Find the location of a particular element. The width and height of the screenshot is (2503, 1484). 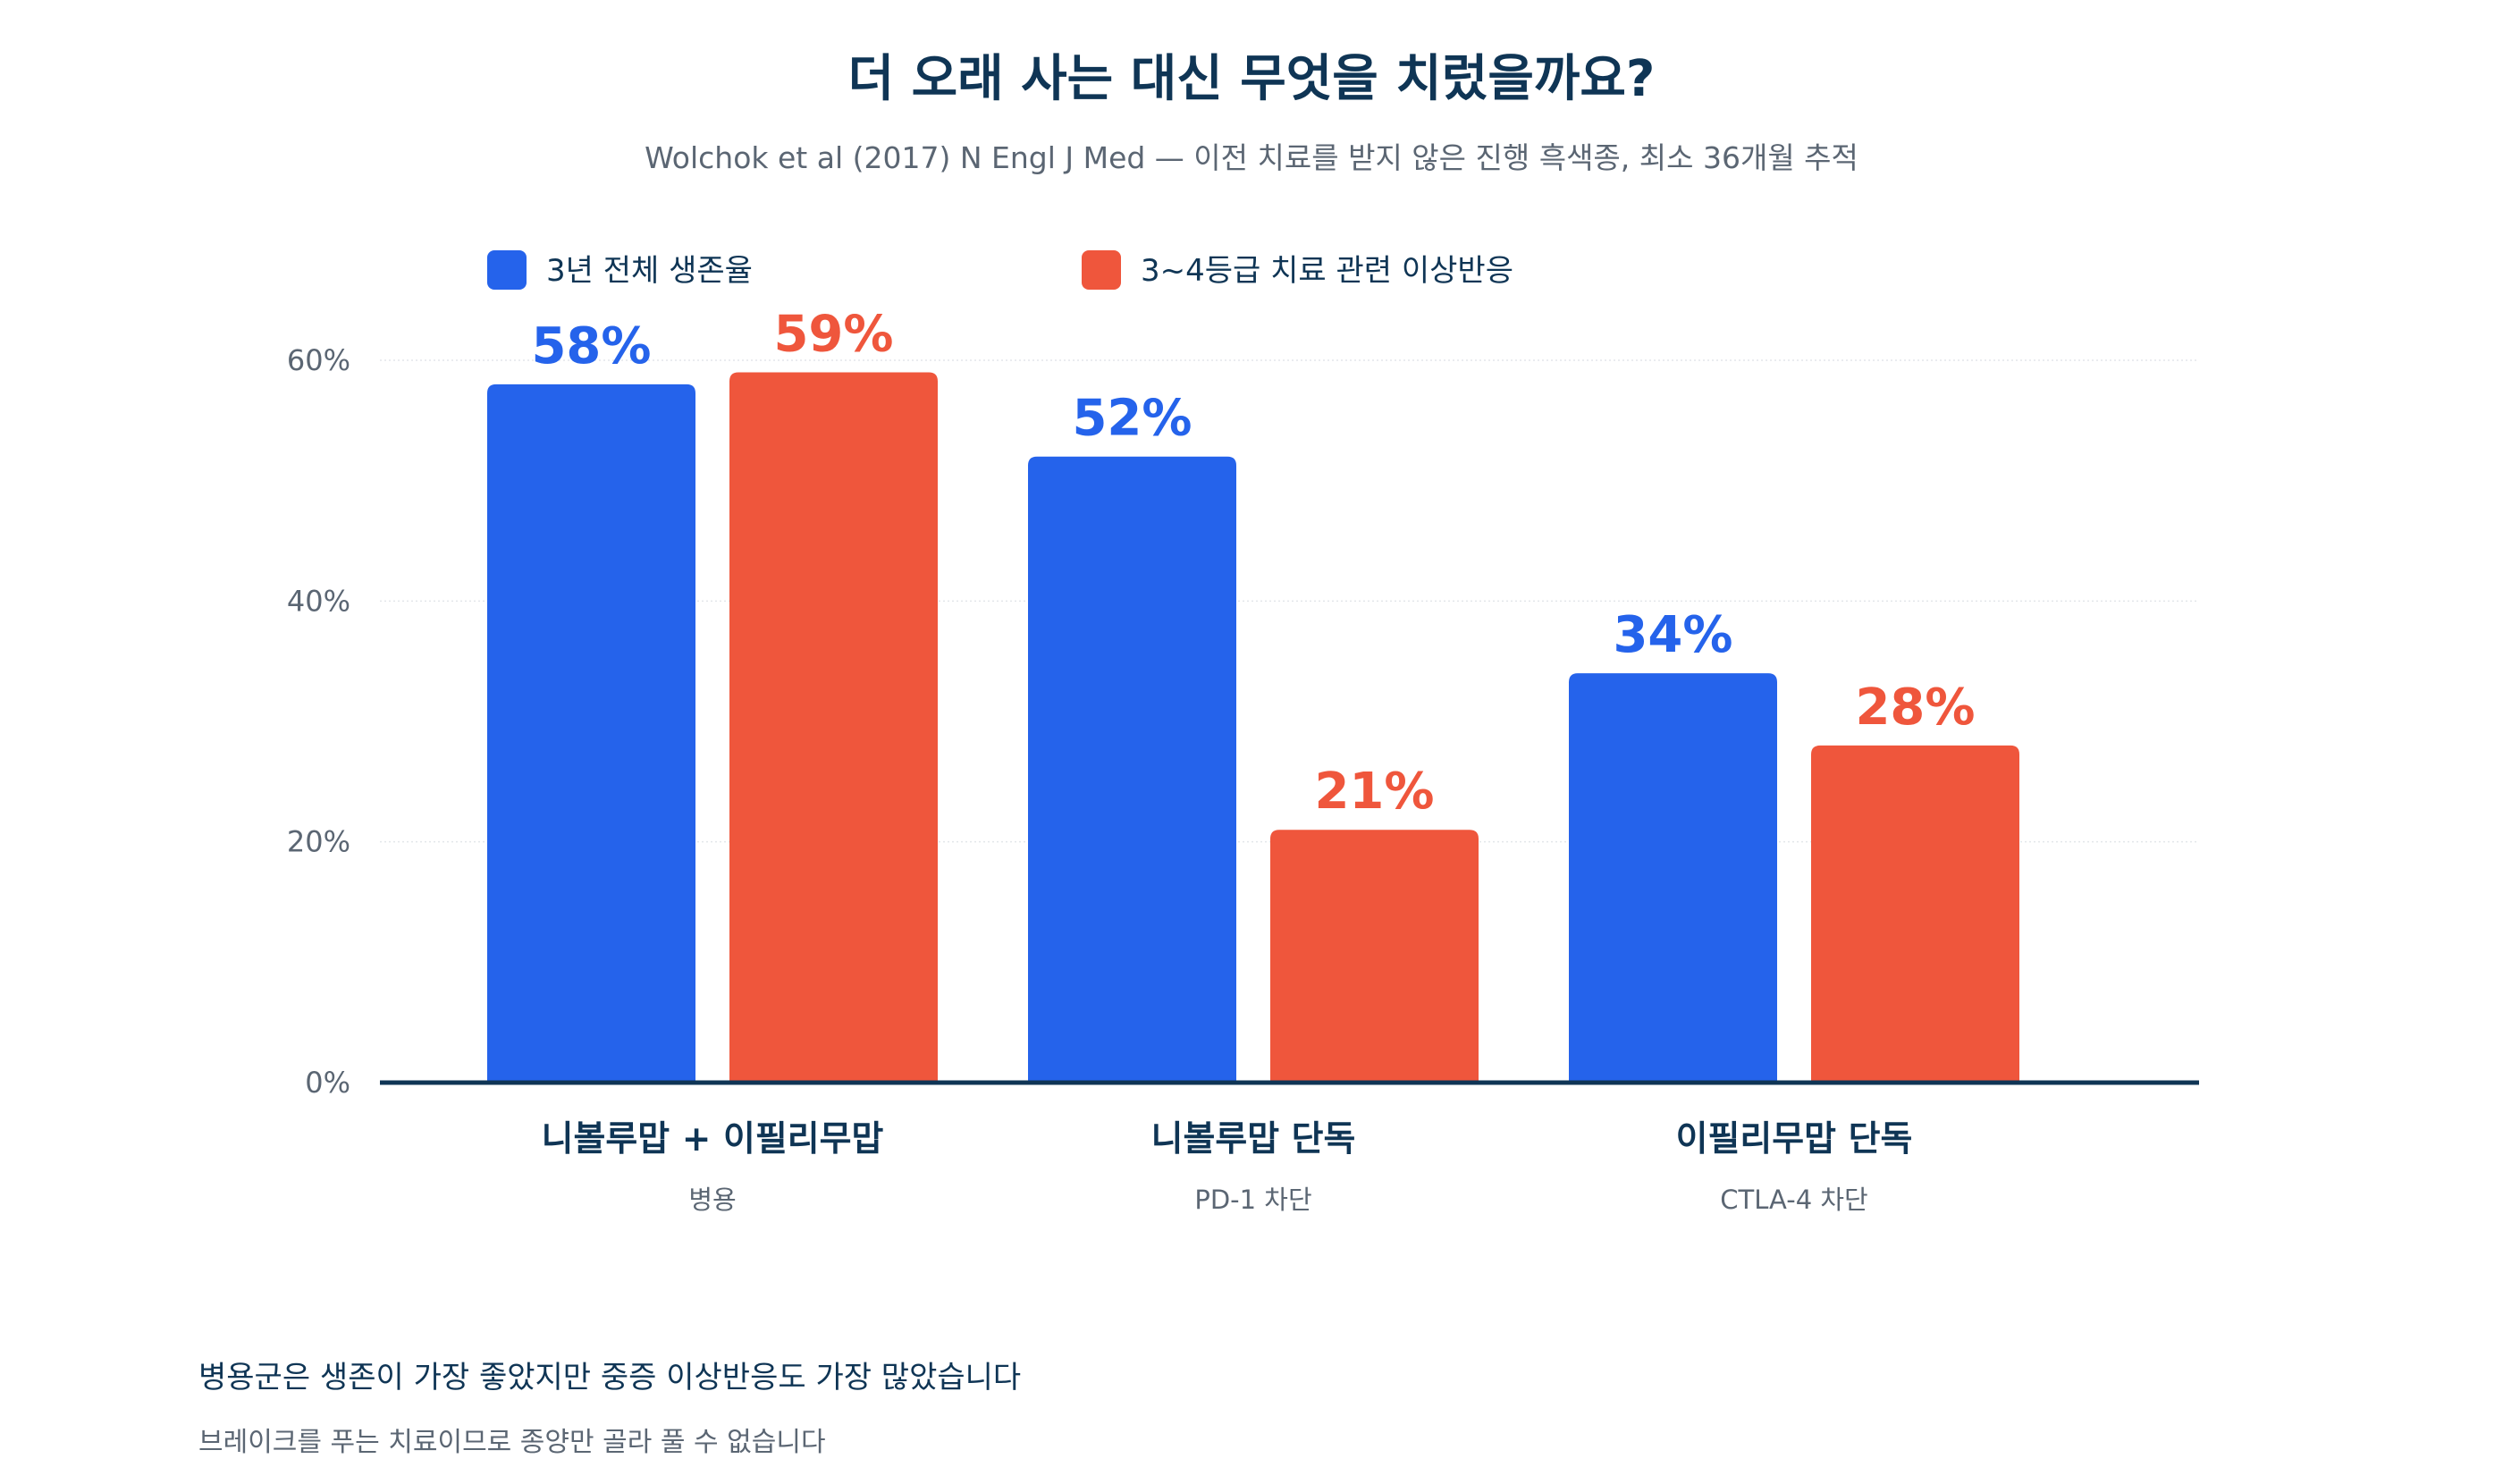

note-sub: 브레이크를 푸는 치료이므로 종양만 골라 풀 수 없습니다 is located at coordinates (512, 1442).